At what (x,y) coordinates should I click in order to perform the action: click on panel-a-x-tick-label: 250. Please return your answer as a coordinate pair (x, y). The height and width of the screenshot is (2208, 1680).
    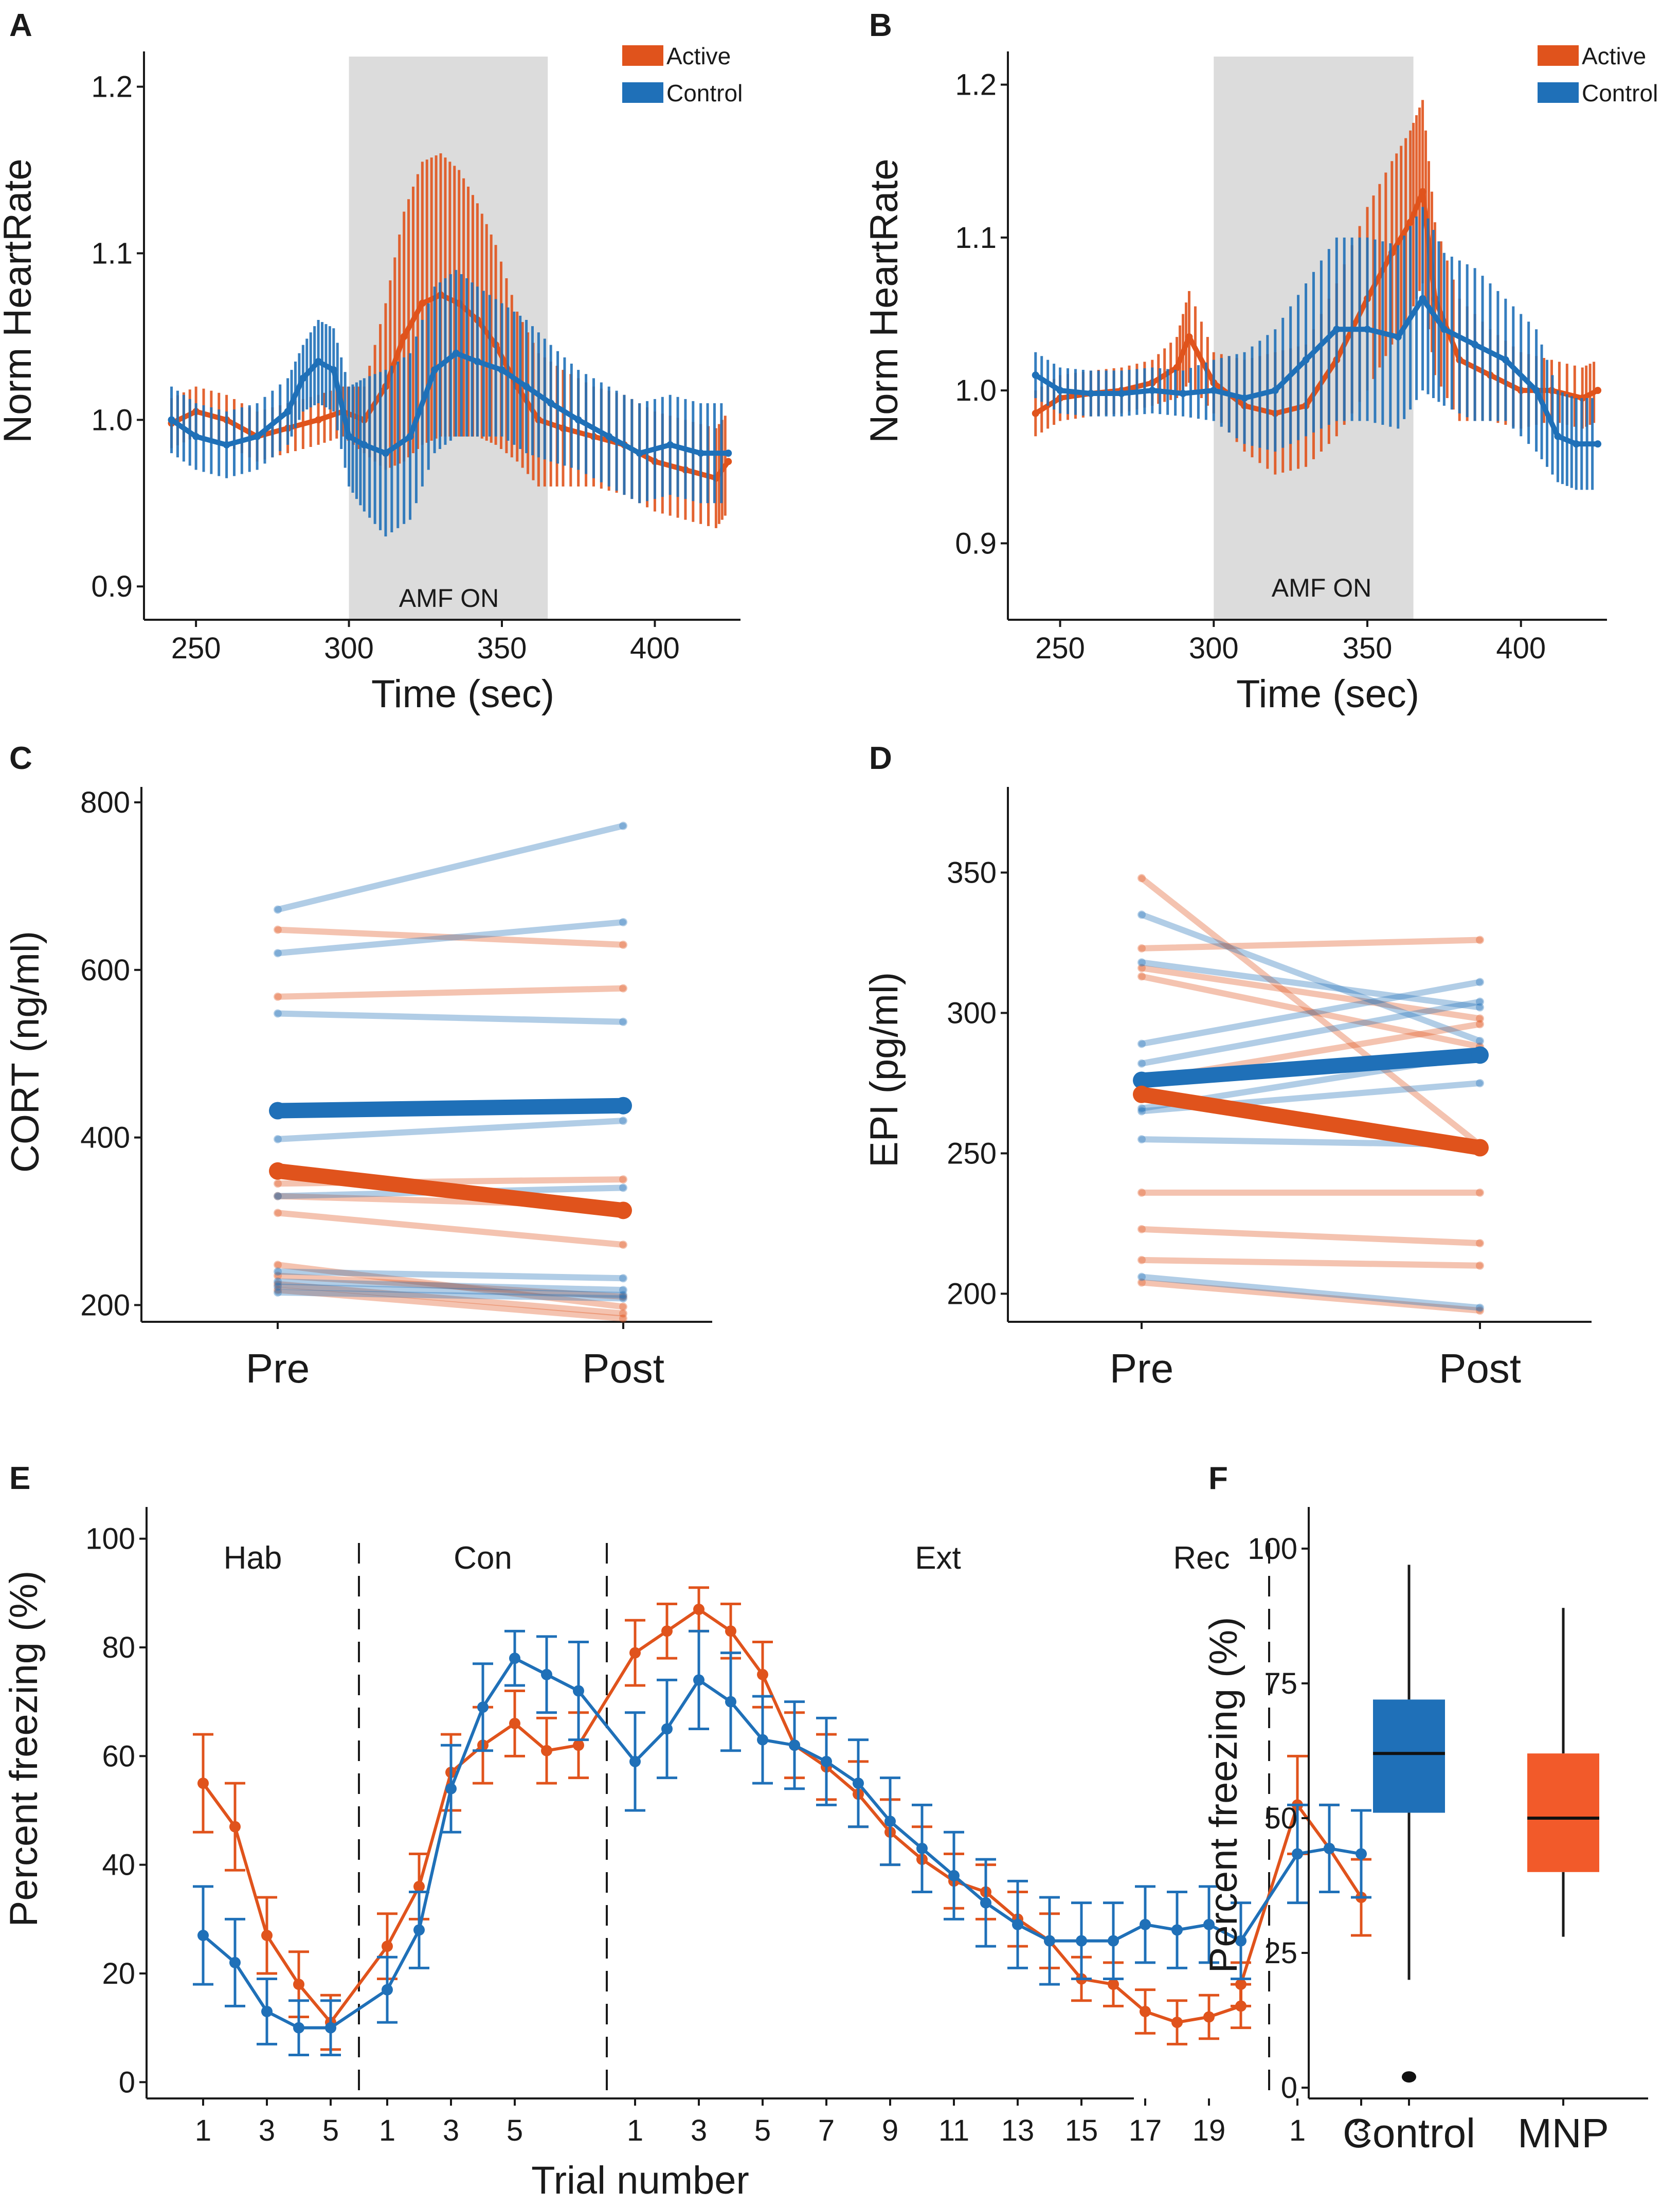
    Looking at the image, I should click on (196, 648).